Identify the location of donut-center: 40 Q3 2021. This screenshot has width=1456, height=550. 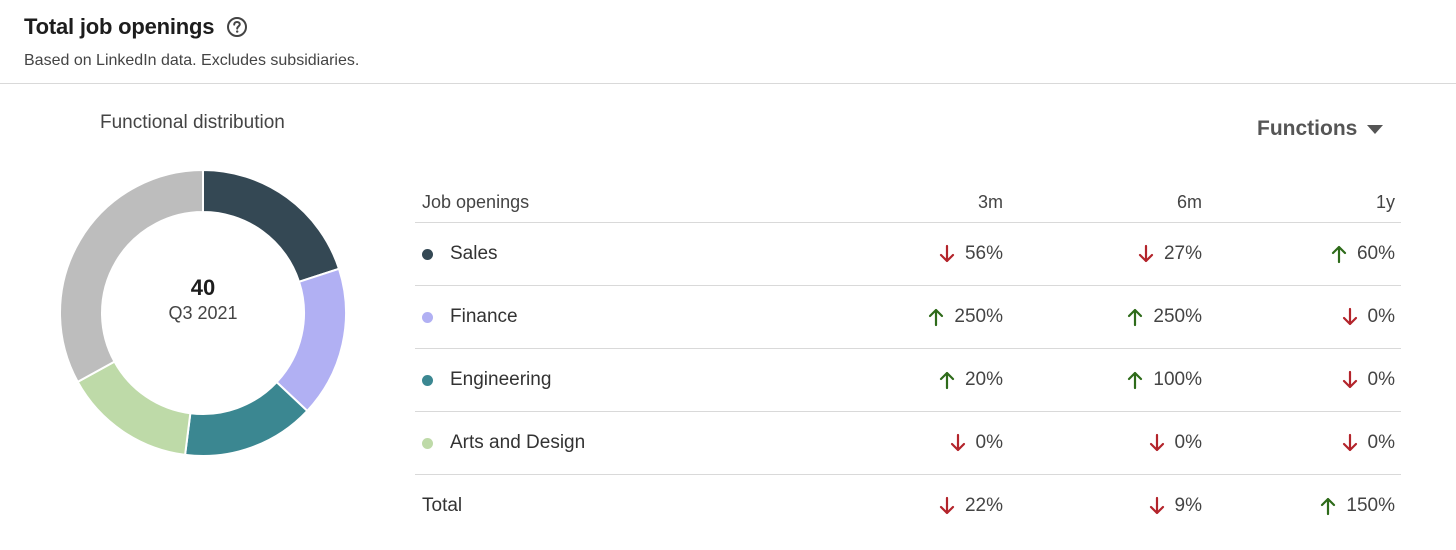
(203, 300).